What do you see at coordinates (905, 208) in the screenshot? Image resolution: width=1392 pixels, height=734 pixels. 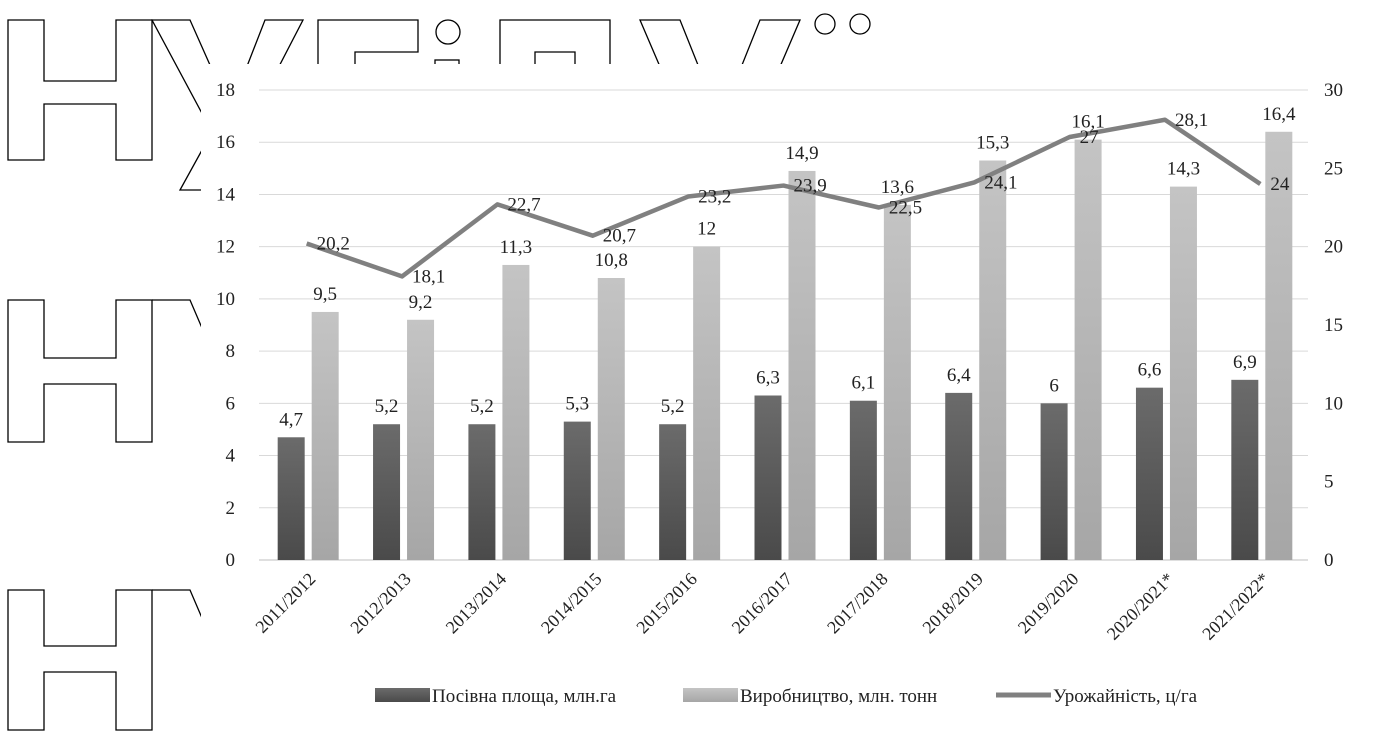 I see `data-label-yield: 22,5` at bounding box center [905, 208].